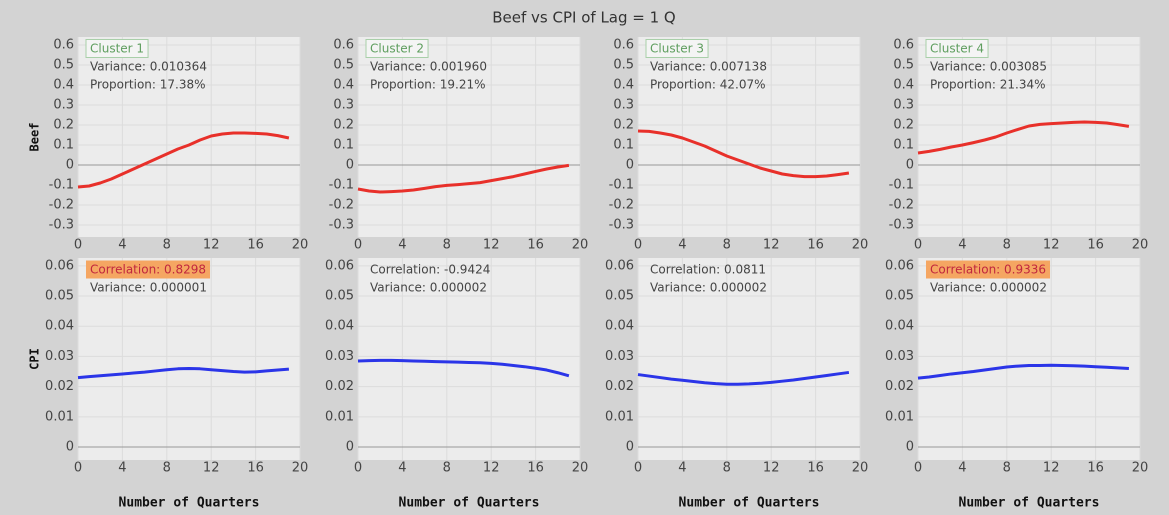 This screenshot has height=515, width=1169. I want to click on annotation: Correlation: 0.8298, so click(148, 270).